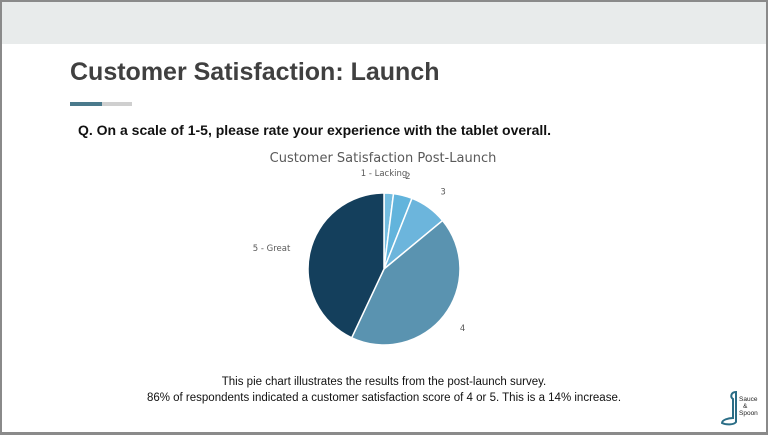 Image resolution: width=768 pixels, height=435 pixels. I want to click on header-band, so click(384, 23).